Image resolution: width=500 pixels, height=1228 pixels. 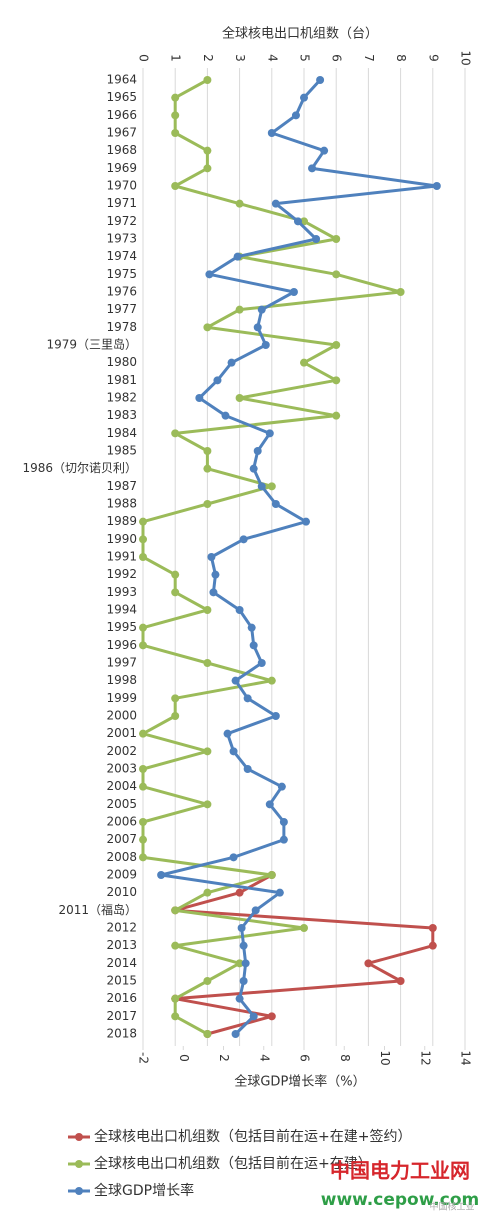 What do you see at coordinates (184, 1058) in the screenshot?
I see `bottom-tick-label: 0` at bounding box center [184, 1058].